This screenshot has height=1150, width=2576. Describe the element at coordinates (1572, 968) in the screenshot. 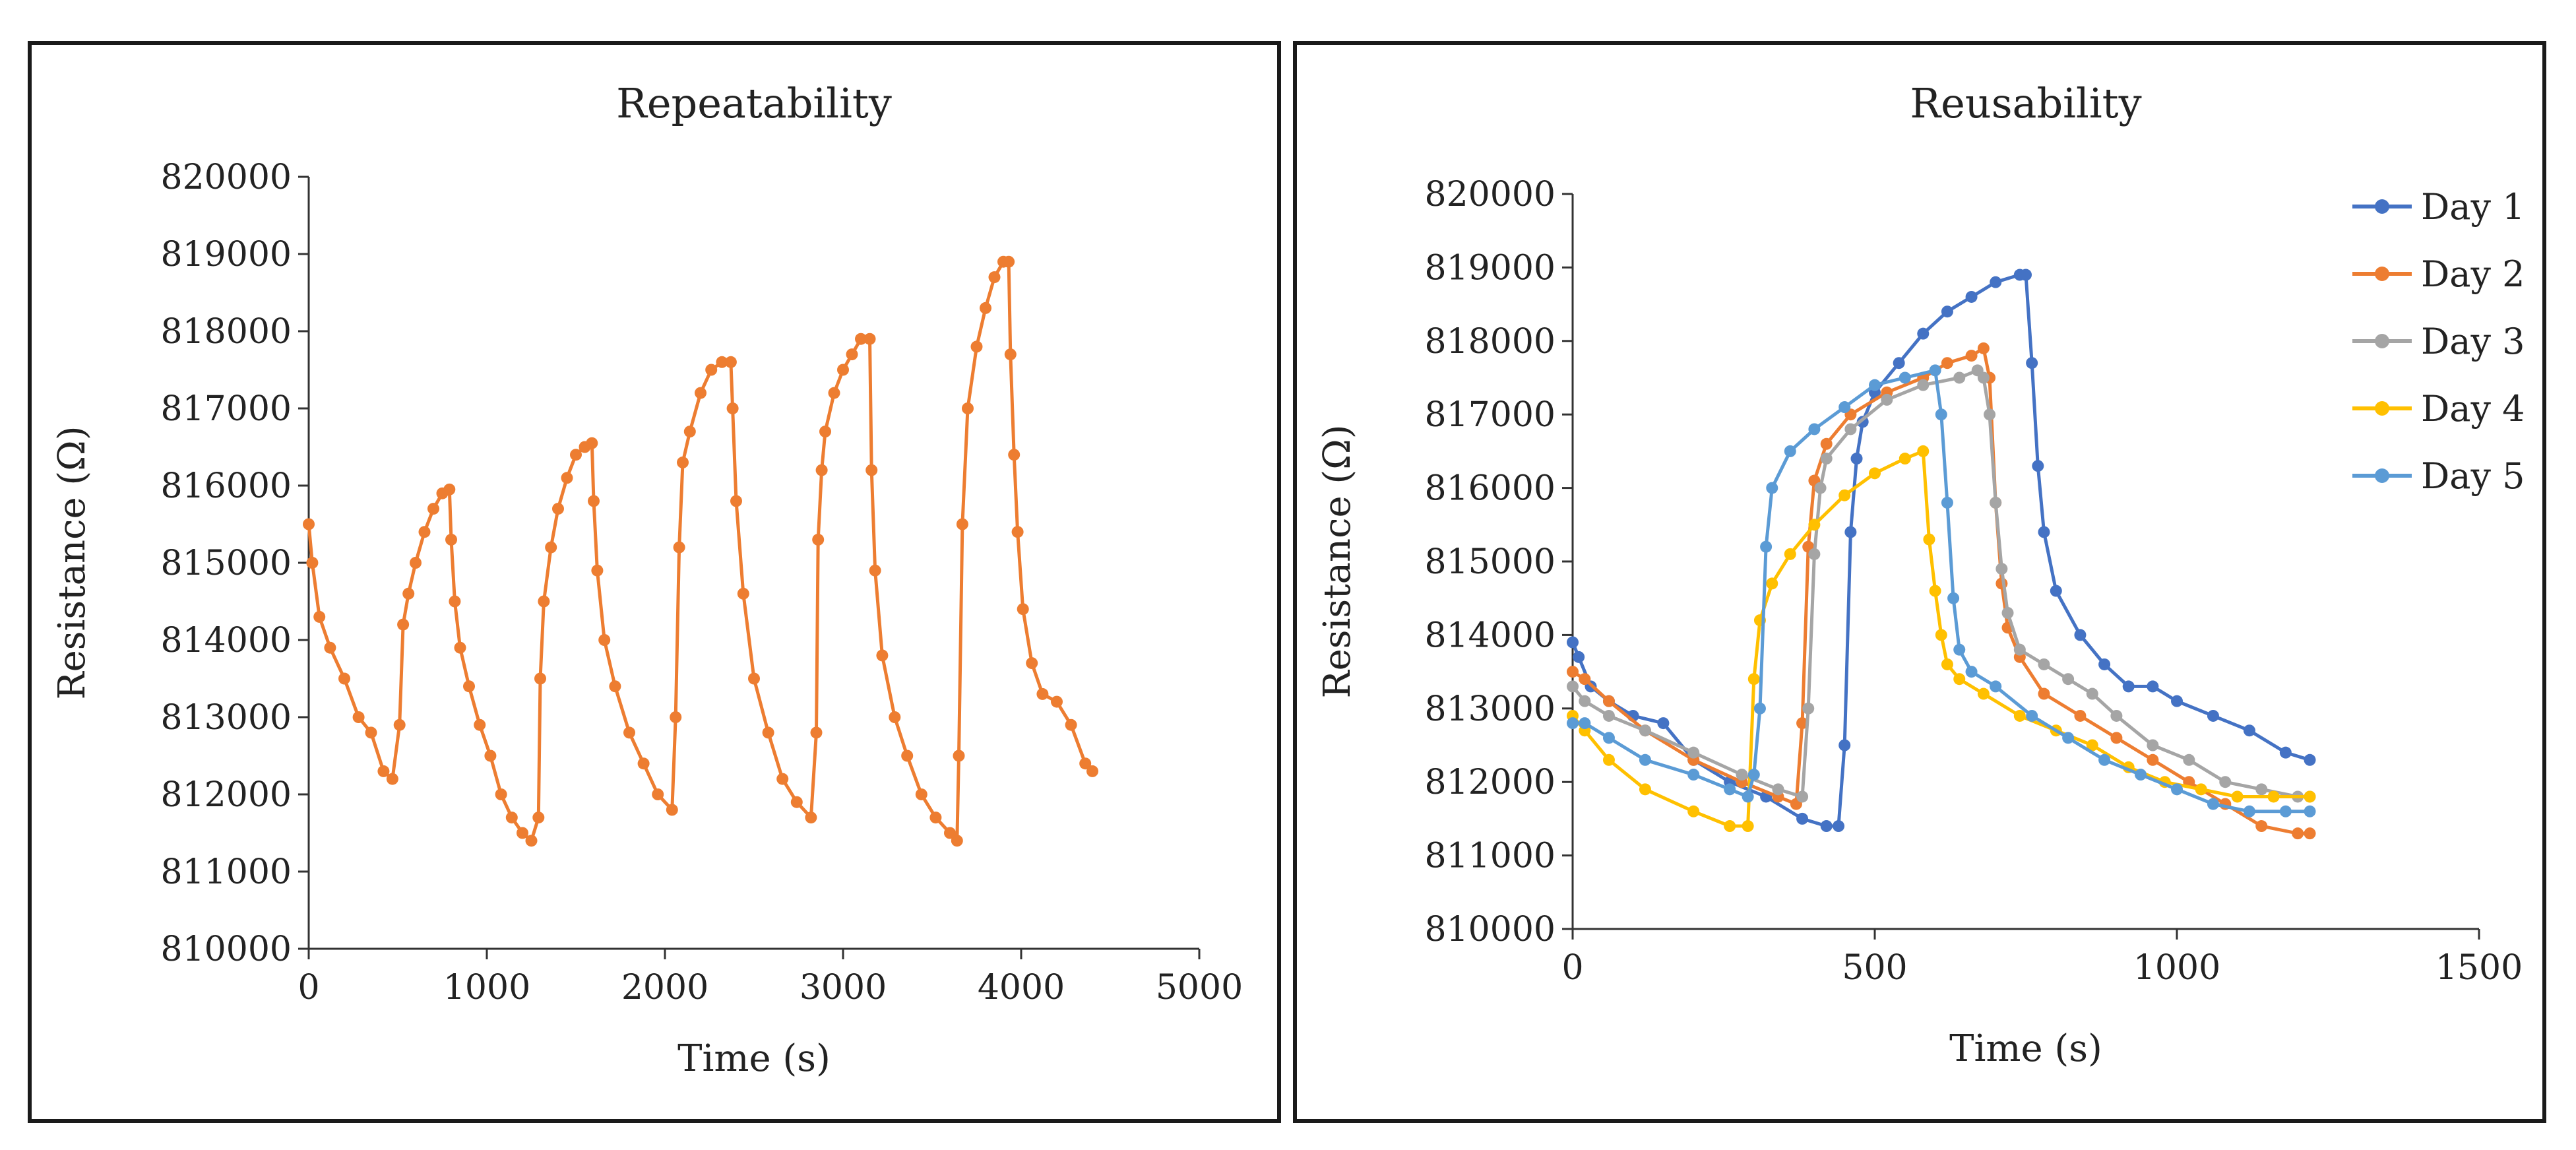

I see `reusability-x-tick-label: 0` at that location.